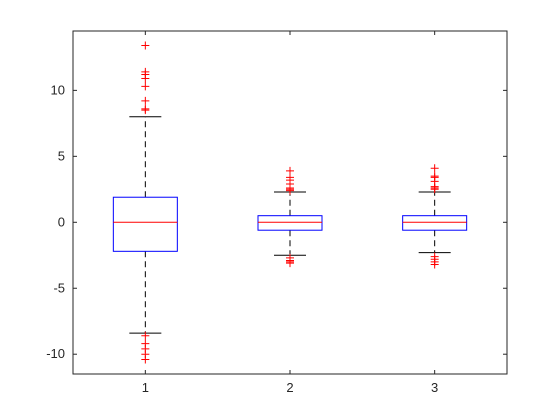  Describe the element at coordinates (289, 387) in the screenshot. I see `x-tick-label: 2` at that location.